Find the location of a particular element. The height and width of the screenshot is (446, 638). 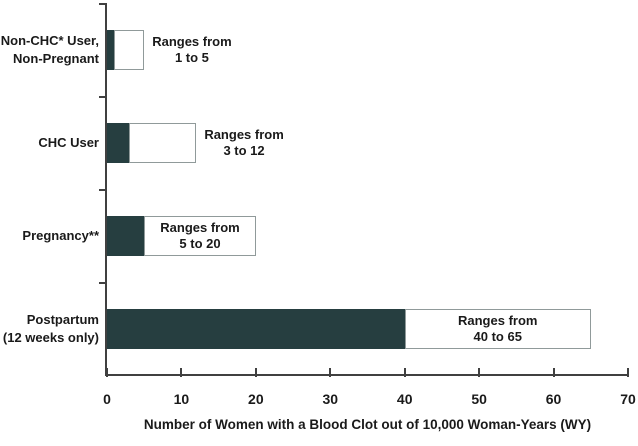

category-label-non-chc-user: Non-CHC* User, Non-Pregnant is located at coordinates (49, 50).